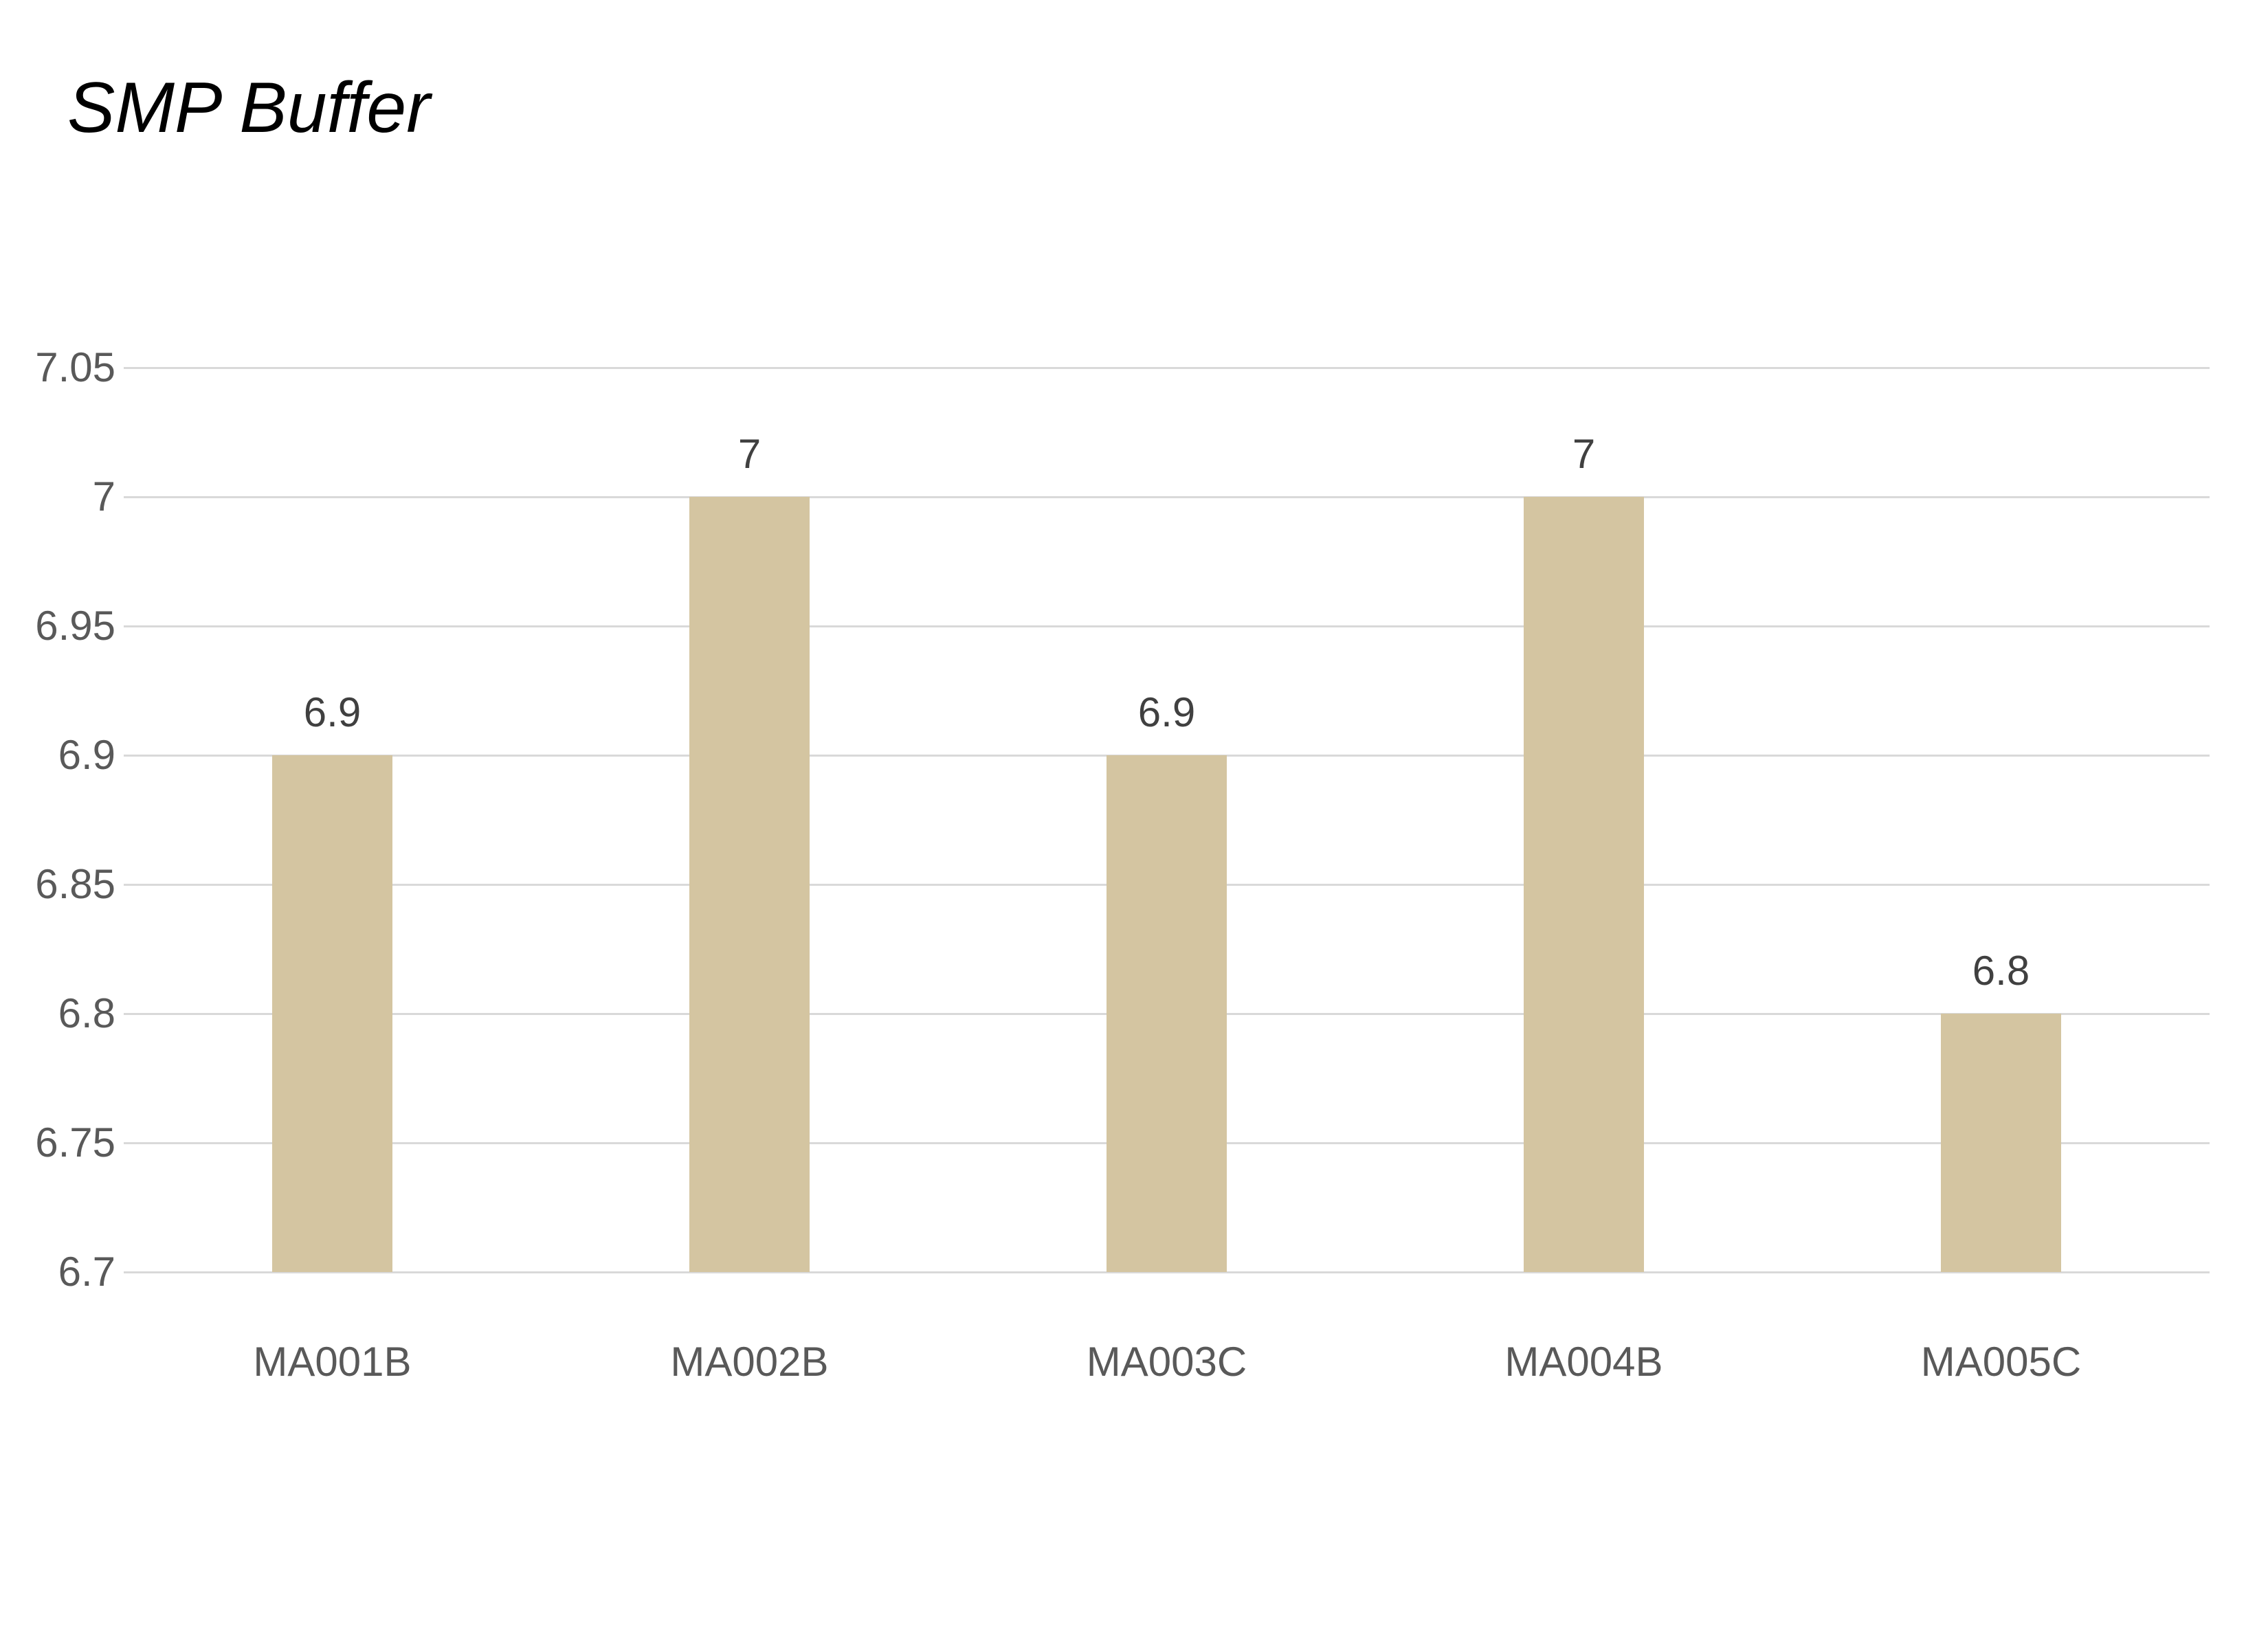 This screenshot has height=1650, width=2268. I want to click on x-axis-tick-label-MA002B: MA002B, so click(749, 1362).